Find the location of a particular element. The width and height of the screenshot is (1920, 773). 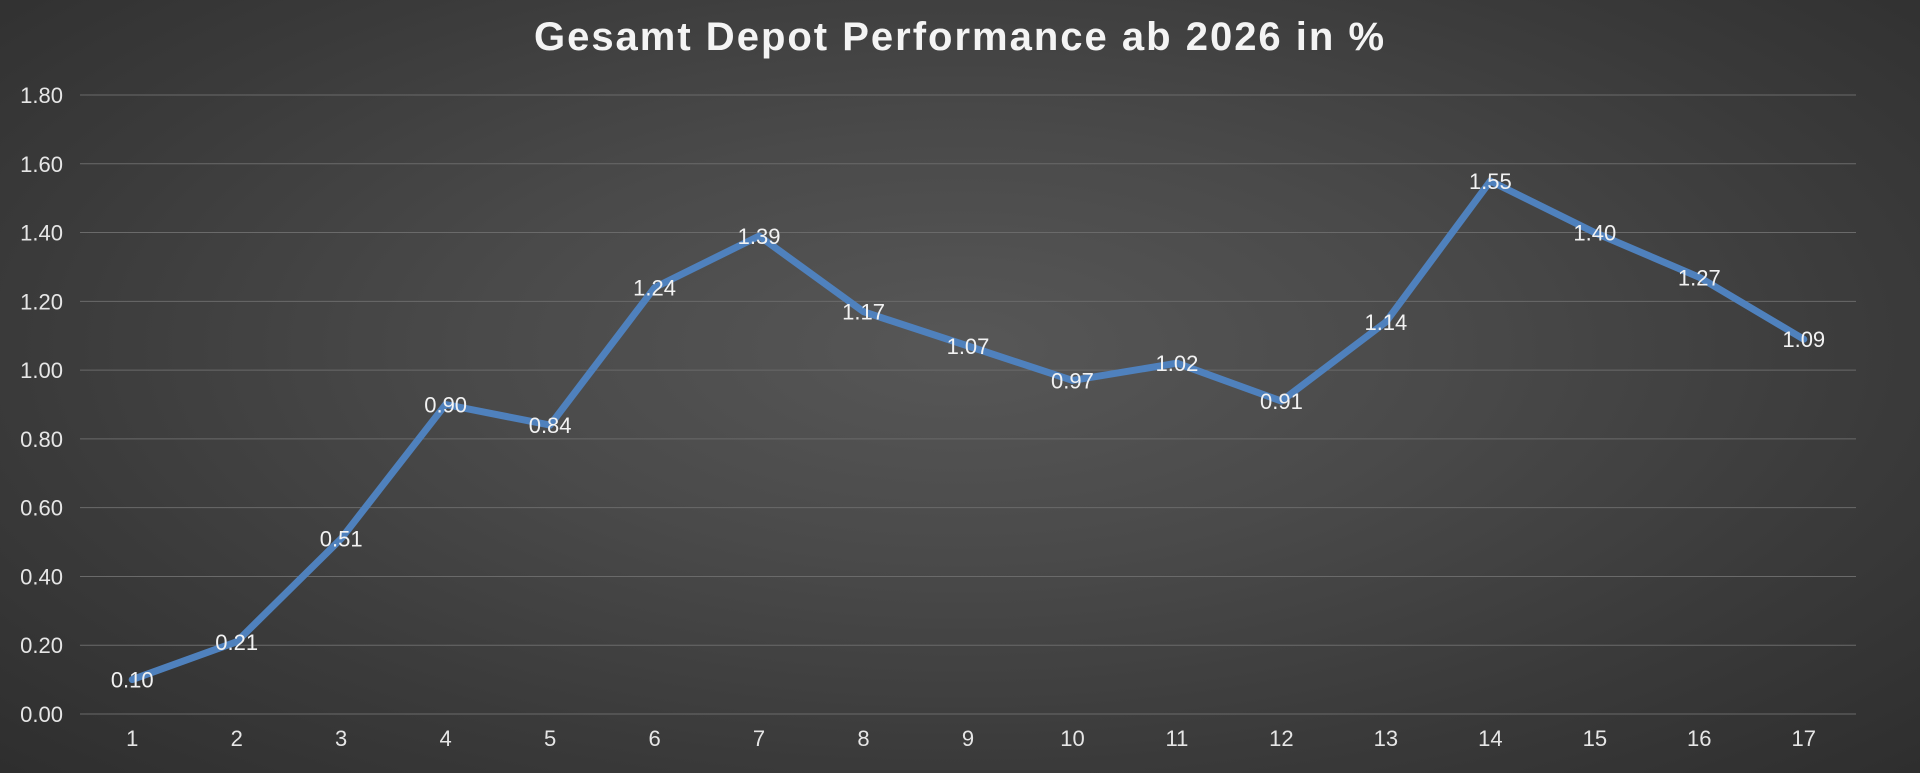

data-label: 1.39 is located at coordinates (759, 236).